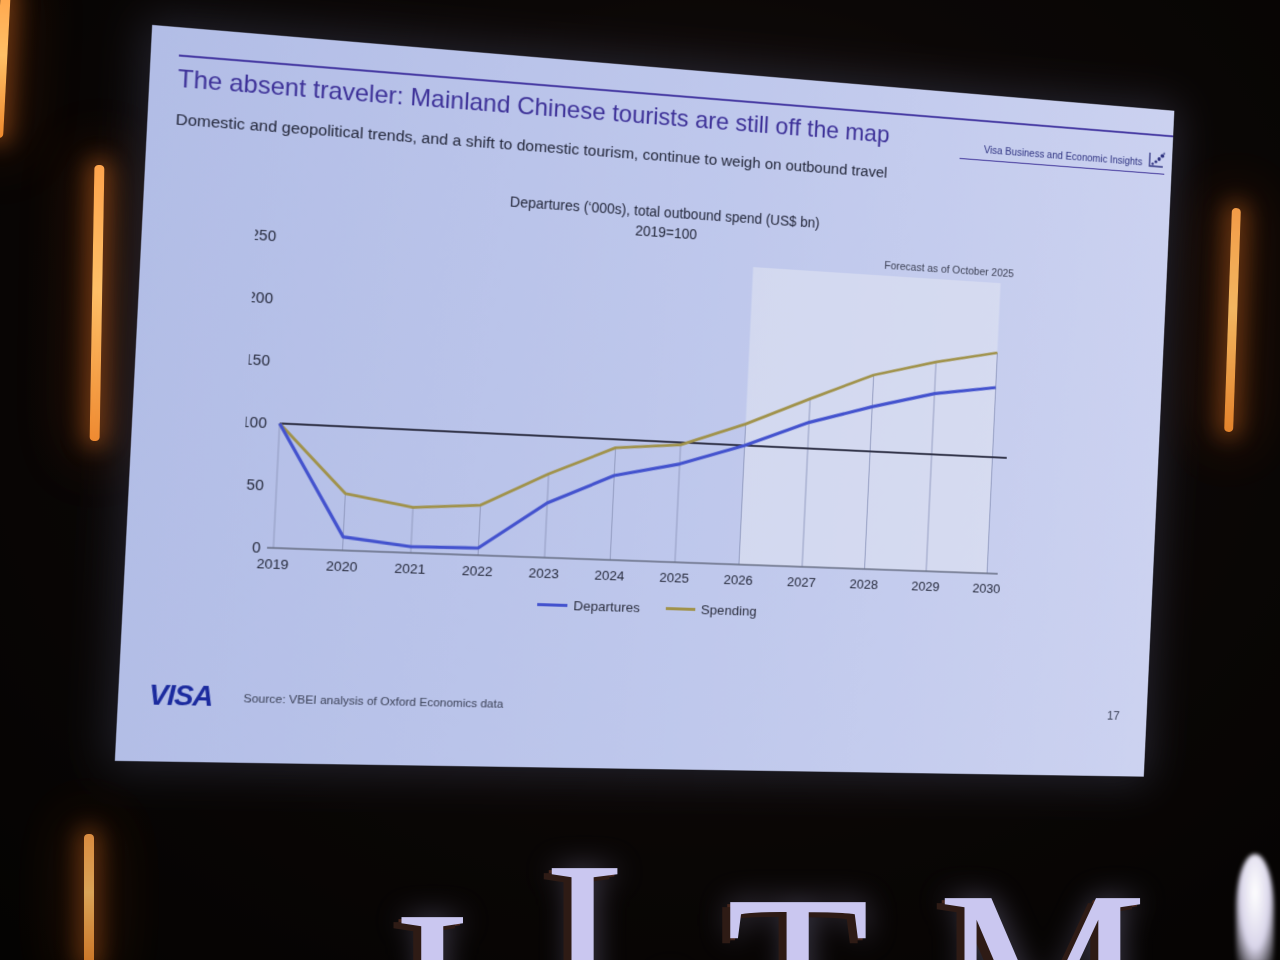 The height and width of the screenshot is (960, 1280). Describe the element at coordinates (272, 564) in the screenshot. I see `x-tick-label: 2019` at that location.